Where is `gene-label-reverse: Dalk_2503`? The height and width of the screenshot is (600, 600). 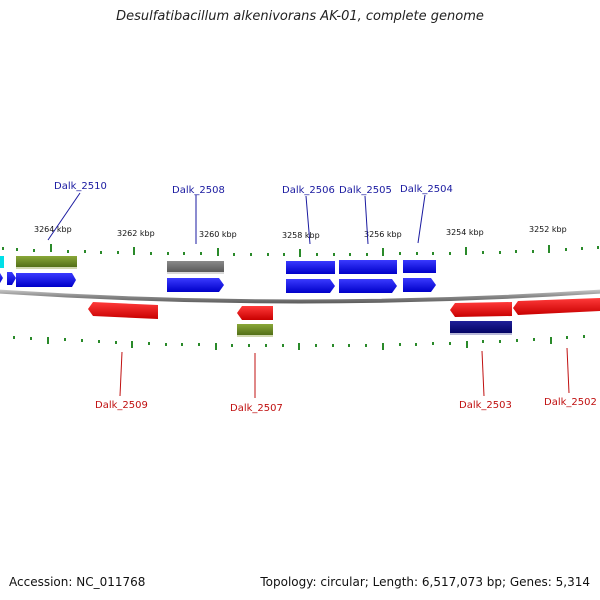 gene-label-reverse: Dalk_2503 is located at coordinates (485, 405).